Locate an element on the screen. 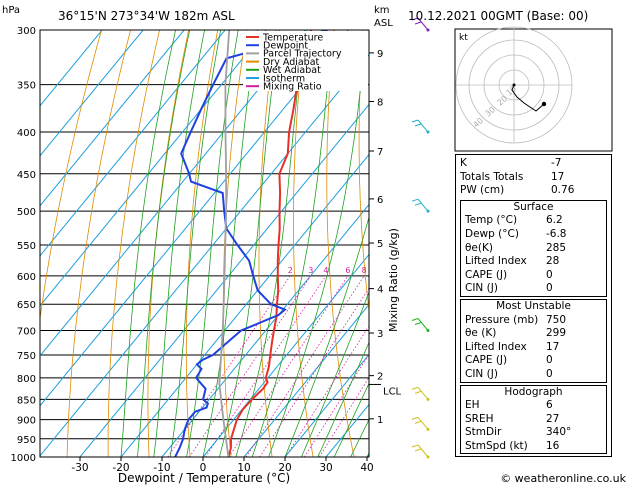 The image size is (629, 490). index-label: θe(K) is located at coordinates (479, 249).